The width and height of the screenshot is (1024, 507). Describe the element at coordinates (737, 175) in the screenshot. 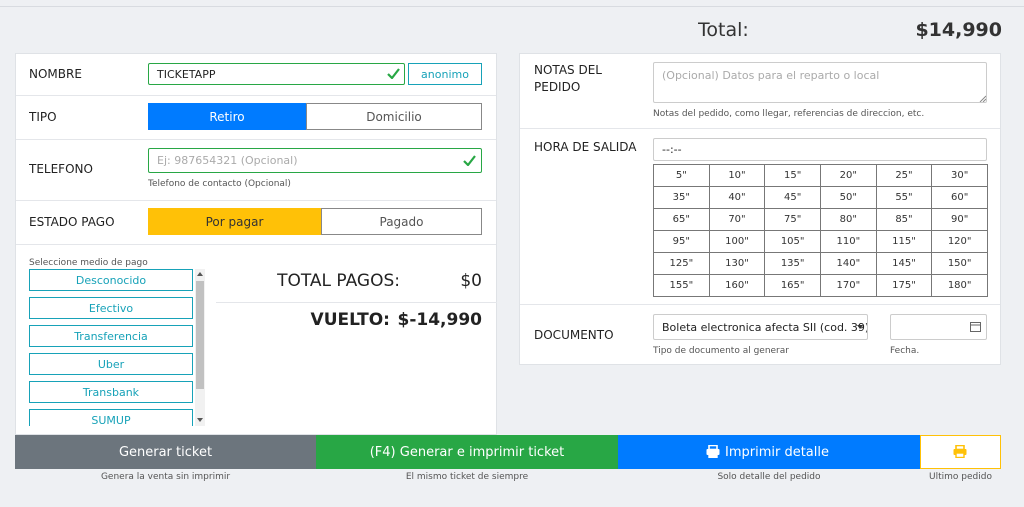

I see `minute-button: 10"` at that location.